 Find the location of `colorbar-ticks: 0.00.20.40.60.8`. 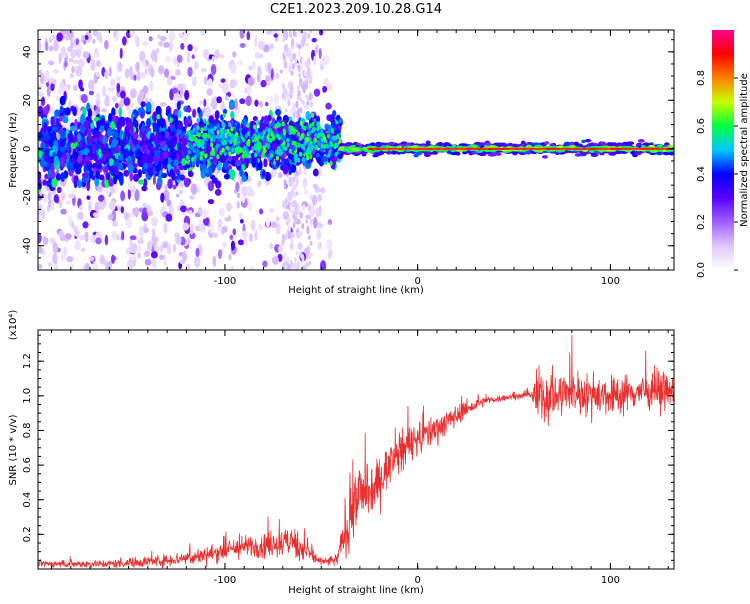

colorbar-ticks: 0.00.20.40.60.8 is located at coordinates (717, 174).